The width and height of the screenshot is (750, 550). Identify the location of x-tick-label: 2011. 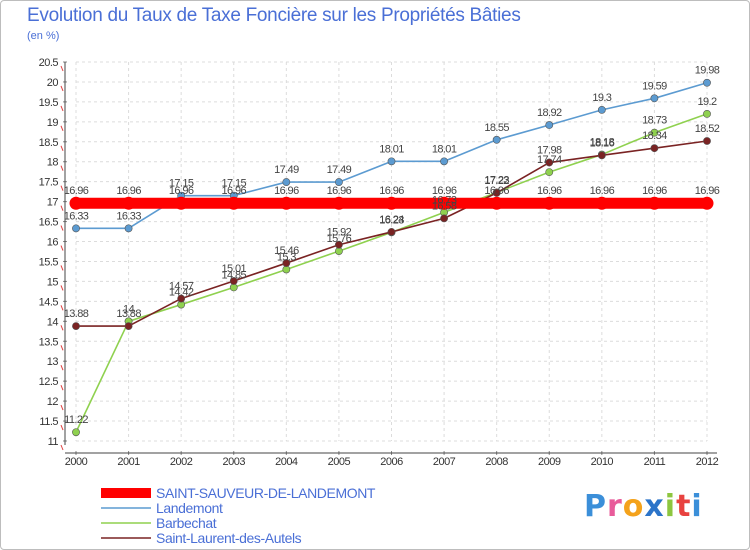
(655, 462).